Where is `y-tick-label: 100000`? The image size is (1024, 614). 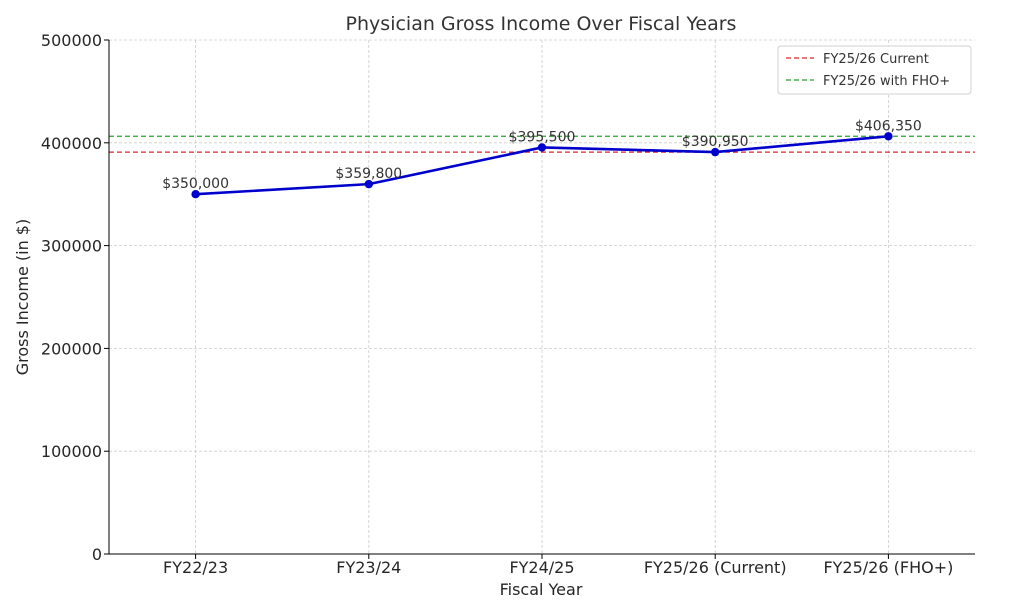
y-tick-label: 100000 is located at coordinates (71, 451).